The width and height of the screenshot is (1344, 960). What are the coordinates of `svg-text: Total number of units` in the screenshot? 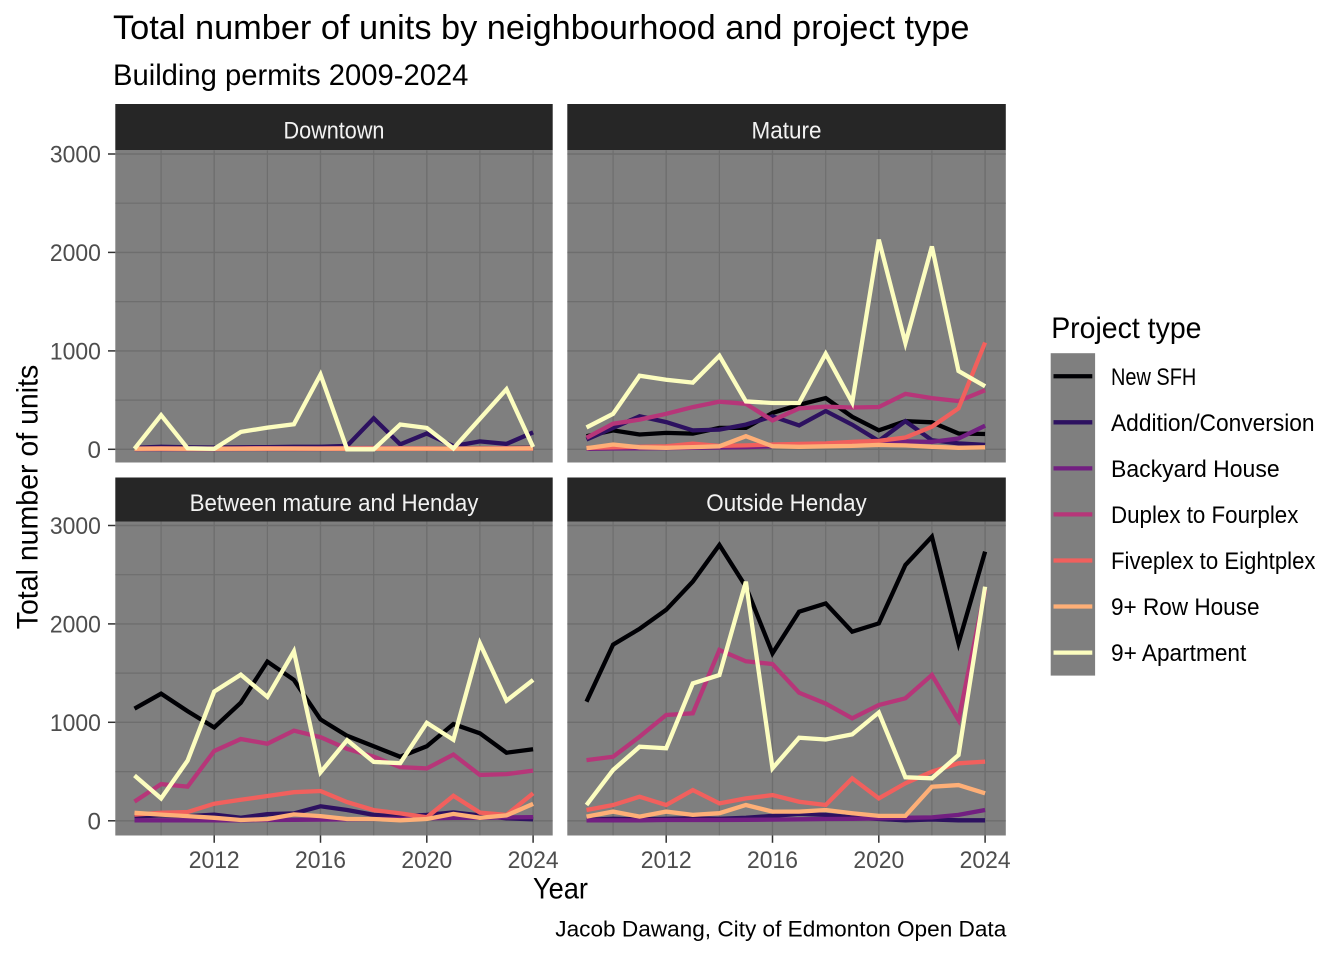 It's located at (28, 497).